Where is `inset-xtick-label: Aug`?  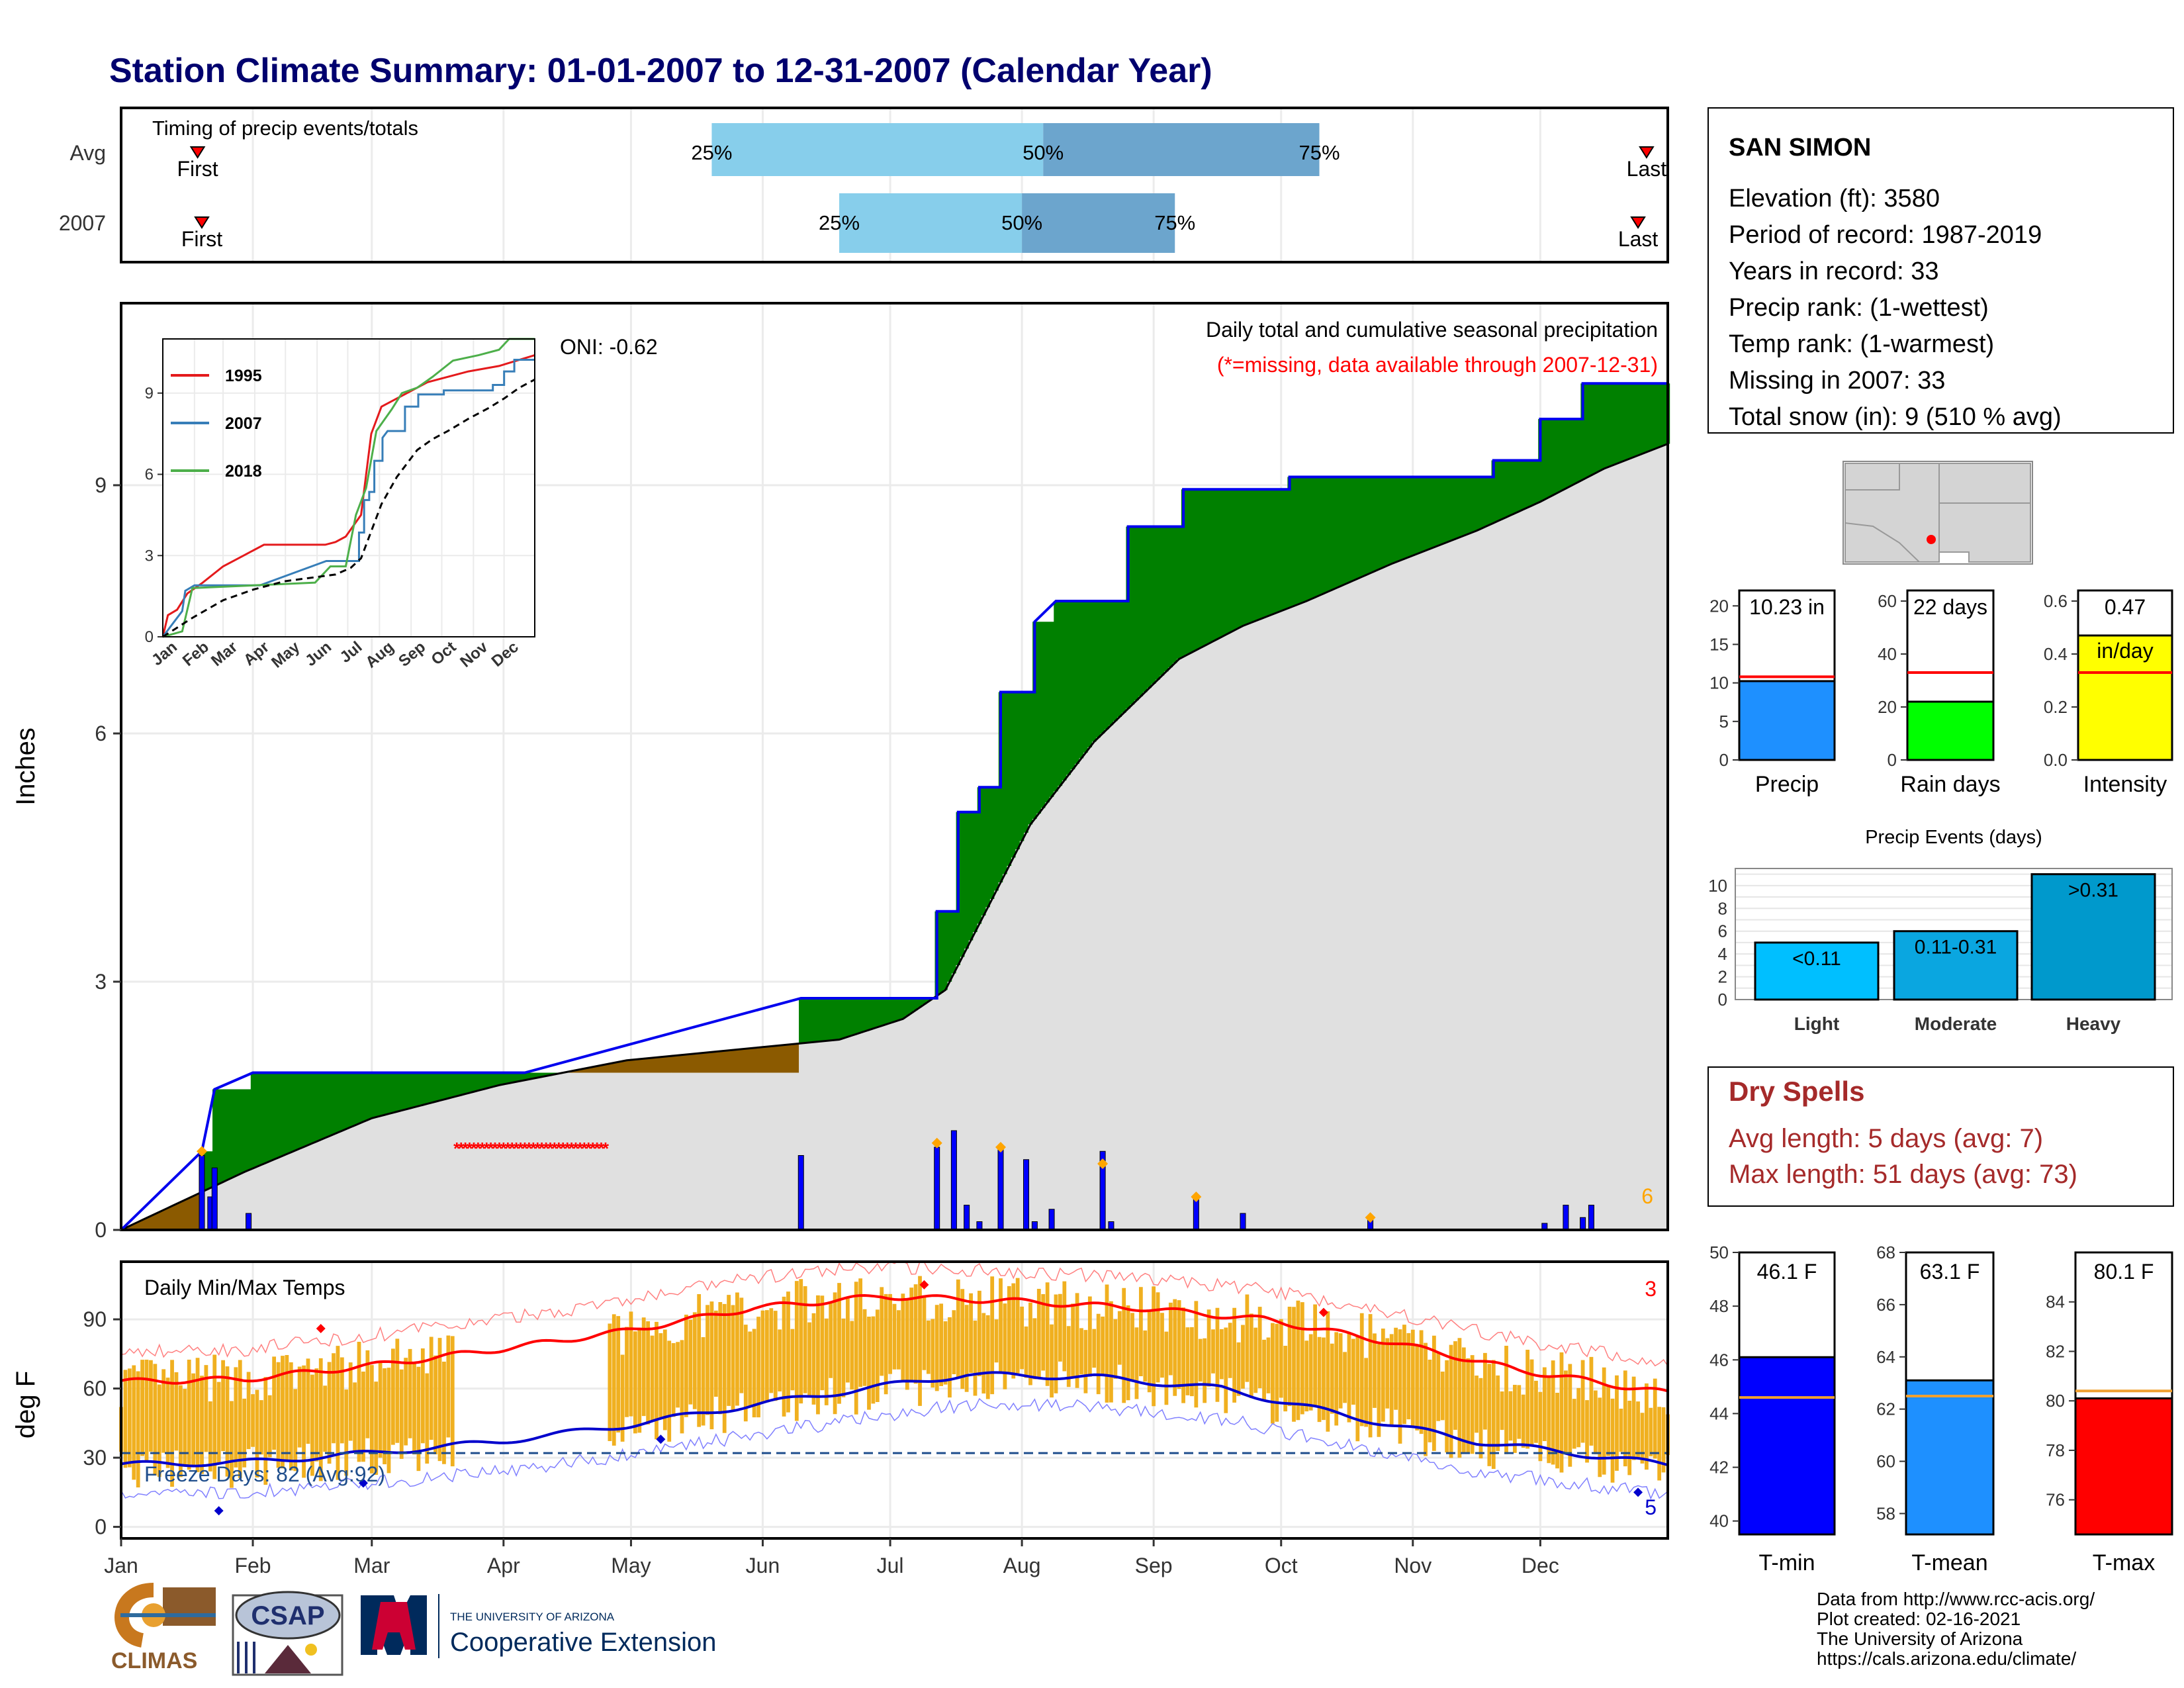
inset-xtick-label: Aug is located at coordinates (380, 655).